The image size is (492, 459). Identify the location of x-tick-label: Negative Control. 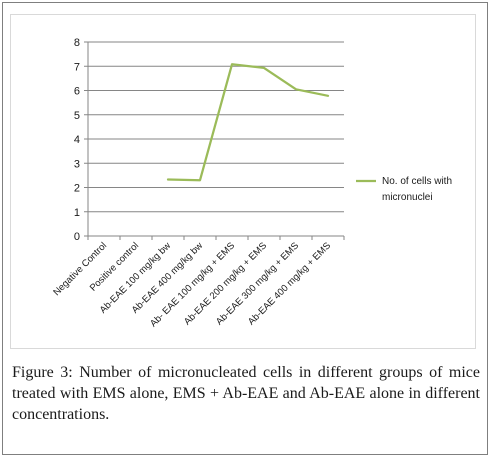
(80, 269).